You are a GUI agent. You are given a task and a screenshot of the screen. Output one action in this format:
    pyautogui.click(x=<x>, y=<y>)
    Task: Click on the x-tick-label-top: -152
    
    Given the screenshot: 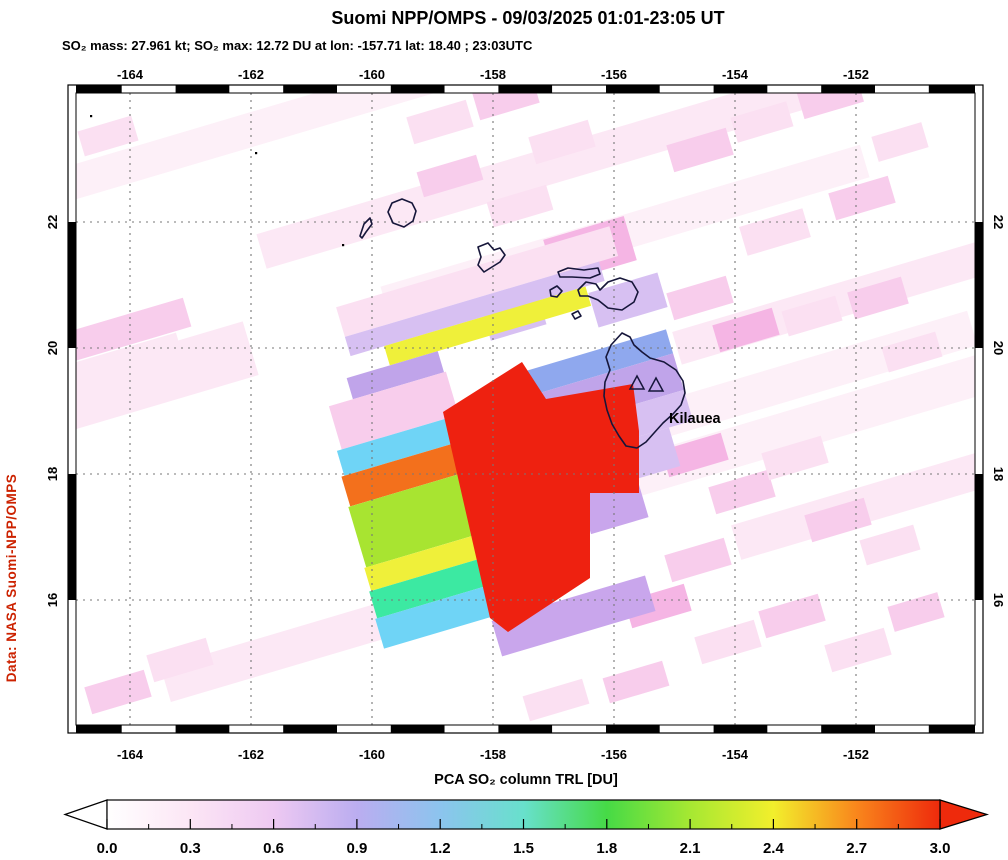 What is the action you would take?
    pyautogui.click(x=856, y=74)
    